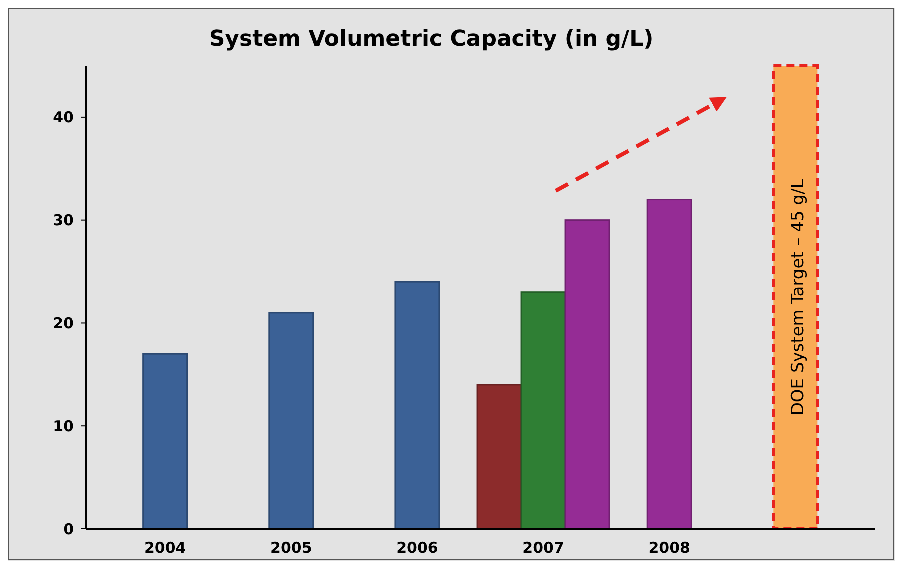 This screenshot has width=903, height=569. What do you see at coordinates (63, 323) in the screenshot?
I see `y-tick-label: 20` at bounding box center [63, 323].